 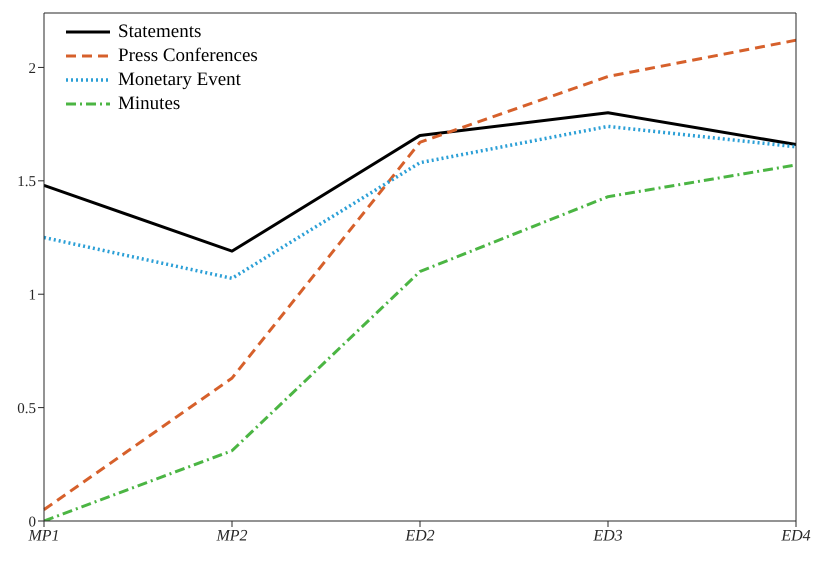 What do you see at coordinates (149, 104) in the screenshot?
I see `legend-label: Minutes` at bounding box center [149, 104].